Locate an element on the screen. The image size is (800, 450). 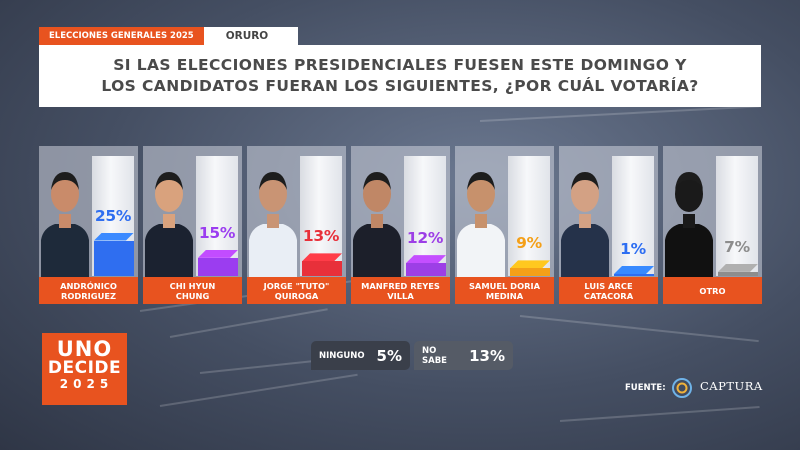
value-label: 25% is located at coordinates (113, 215).